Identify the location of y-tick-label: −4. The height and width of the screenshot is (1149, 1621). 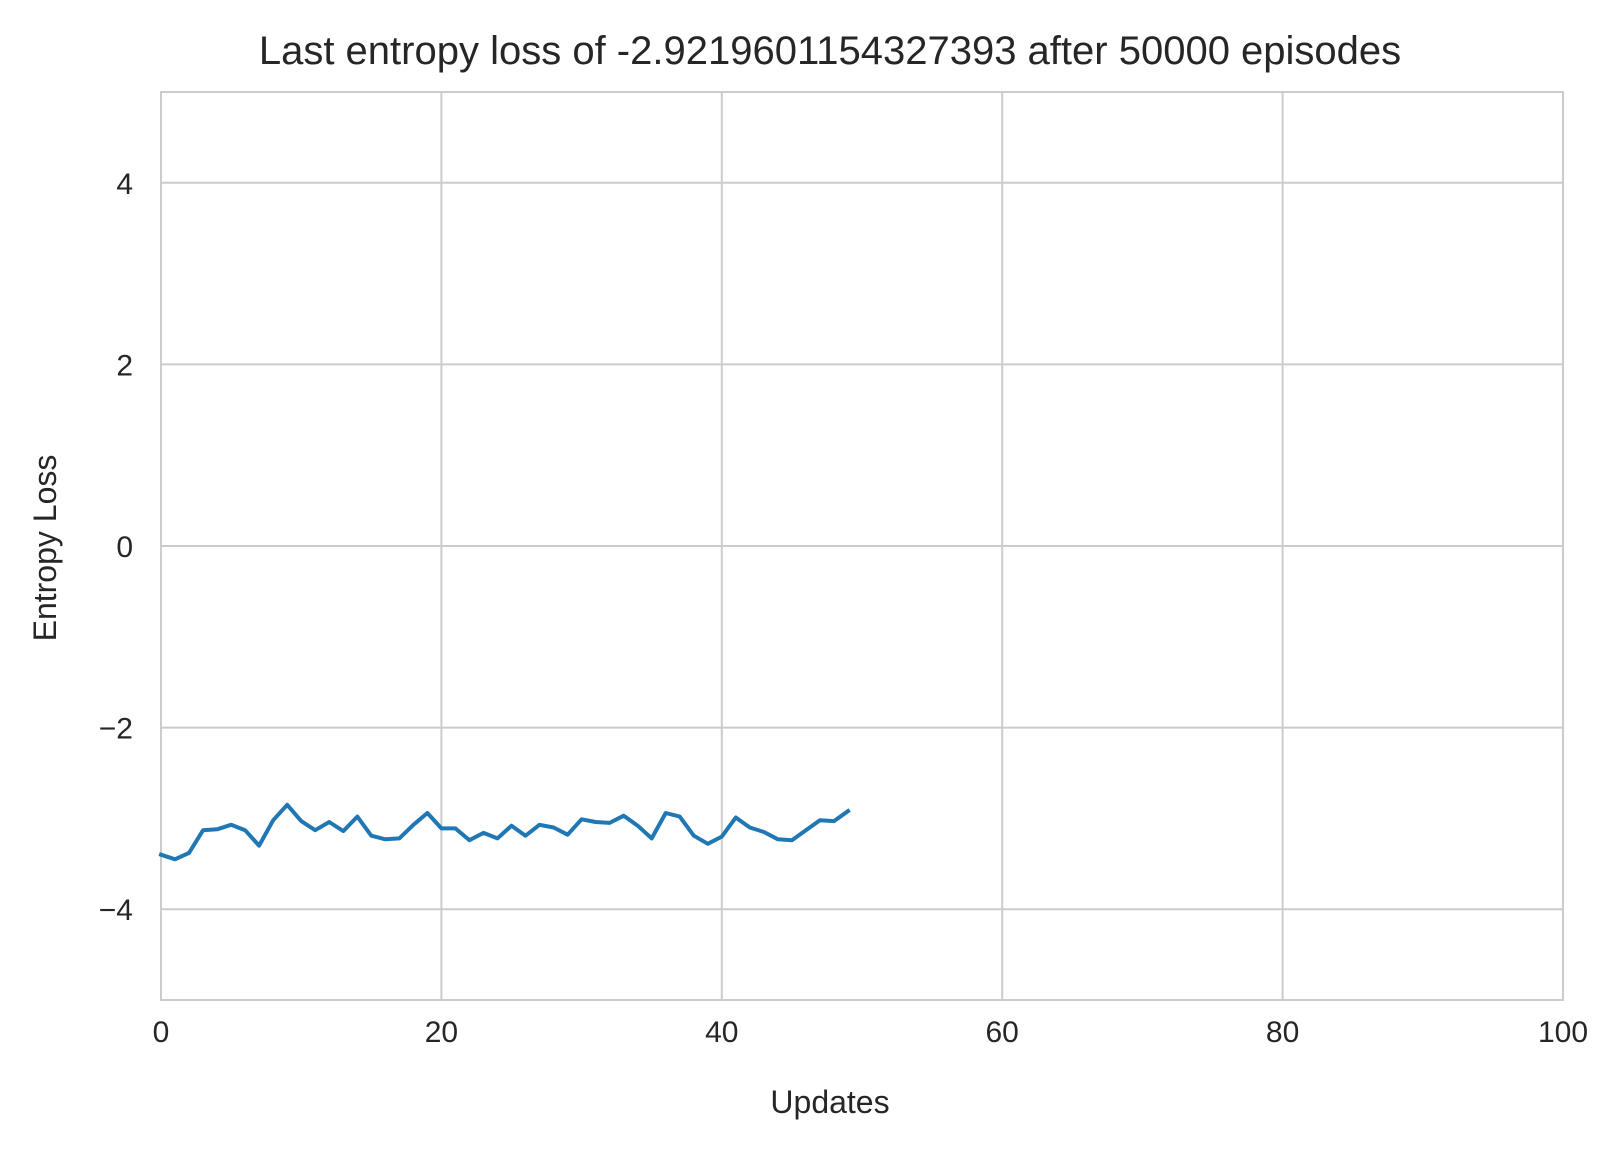
(116, 910).